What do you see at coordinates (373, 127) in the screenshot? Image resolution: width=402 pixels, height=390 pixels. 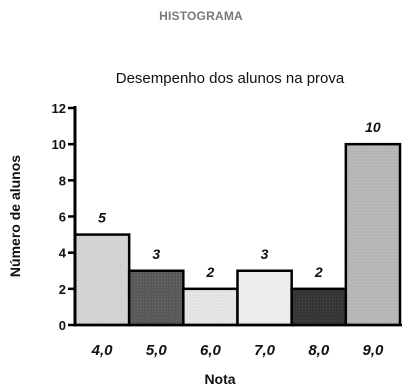 I see `data-label: 10` at bounding box center [373, 127].